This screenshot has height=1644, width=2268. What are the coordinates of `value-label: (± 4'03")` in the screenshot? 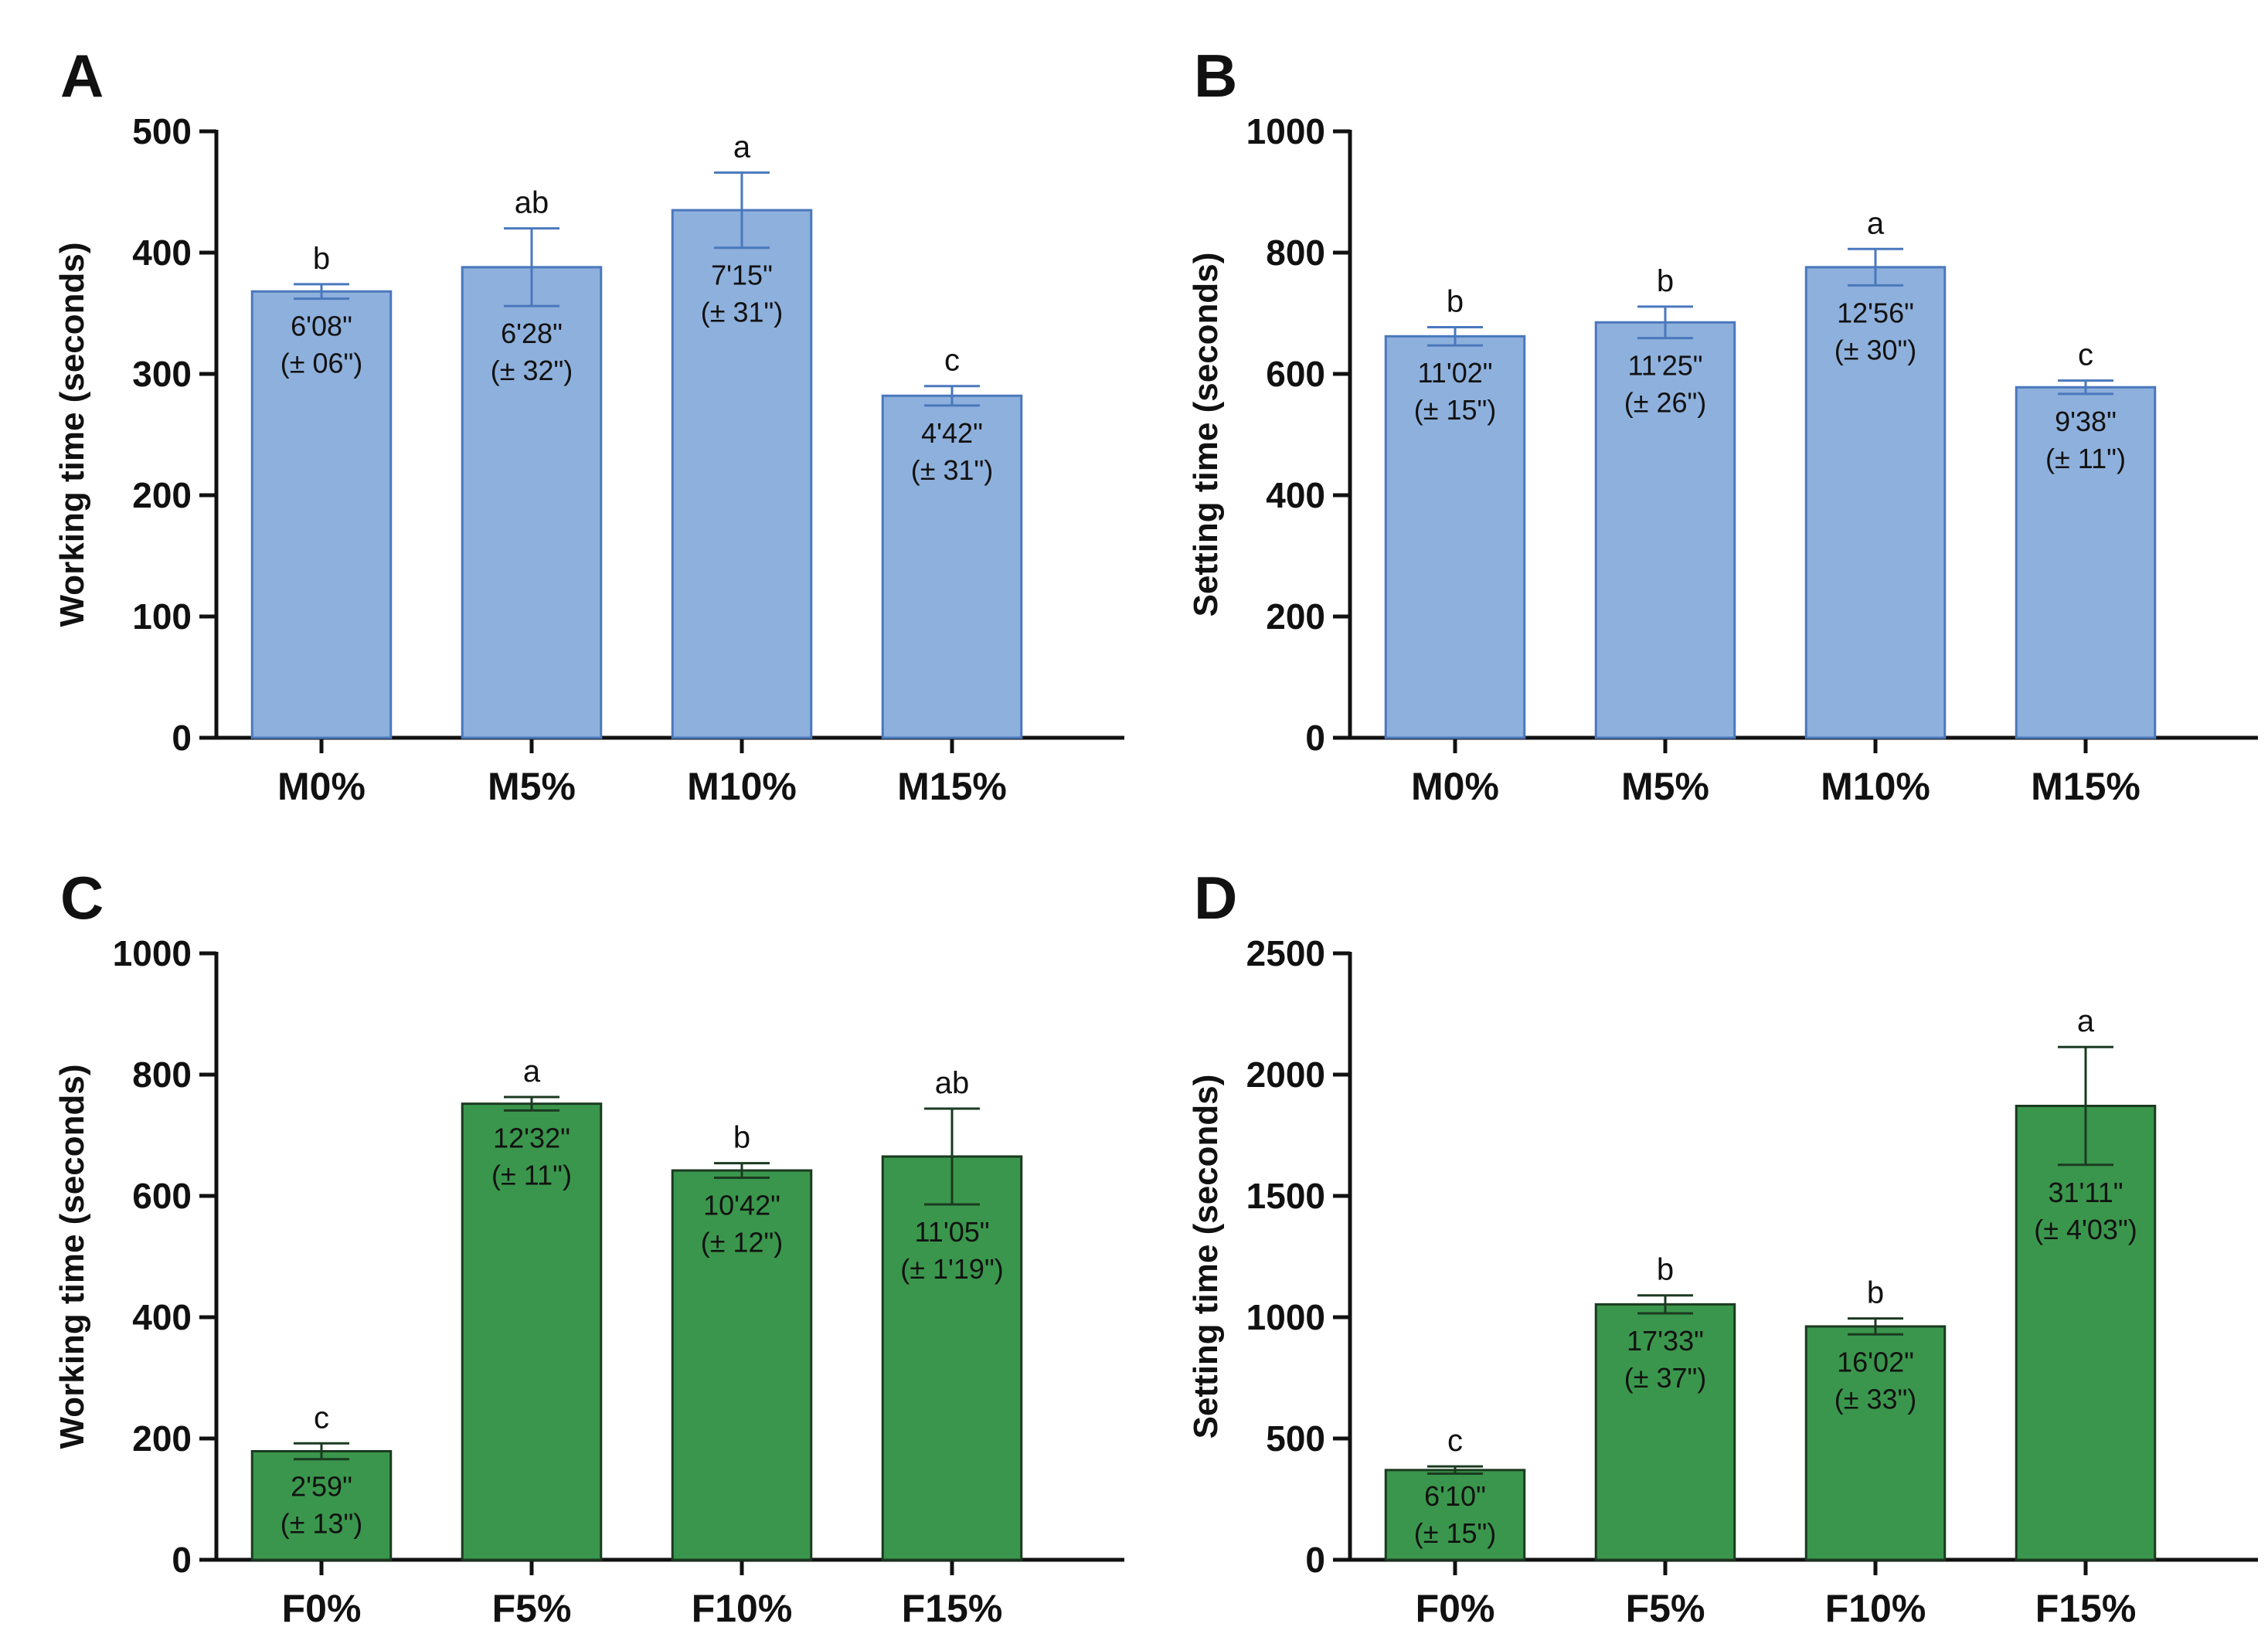 It's located at (2085, 1229).